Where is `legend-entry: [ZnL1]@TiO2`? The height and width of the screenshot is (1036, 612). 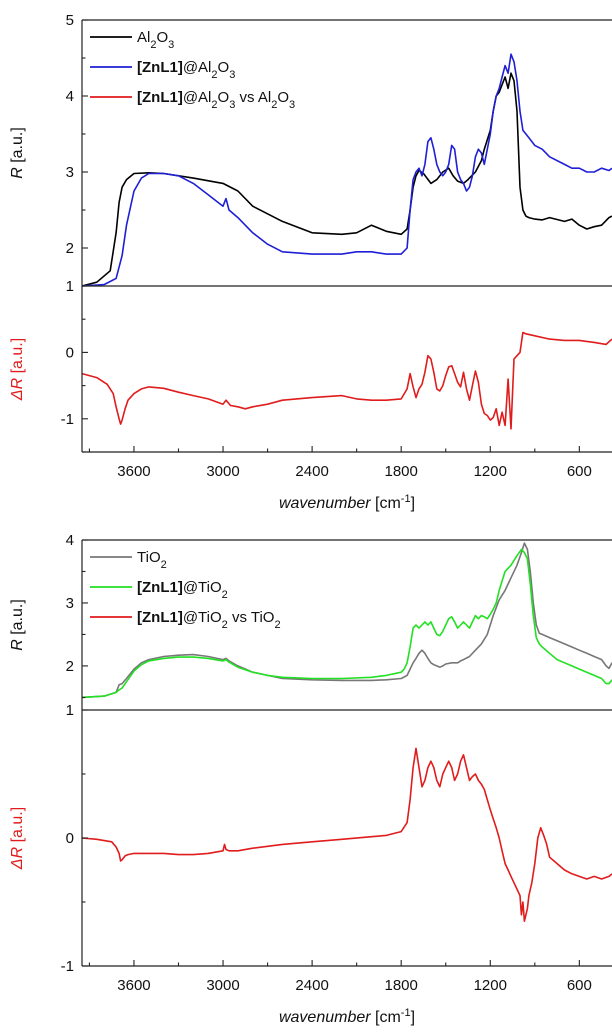 legend-entry: [ZnL1]@TiO2 is located at coordinates (182, 590).